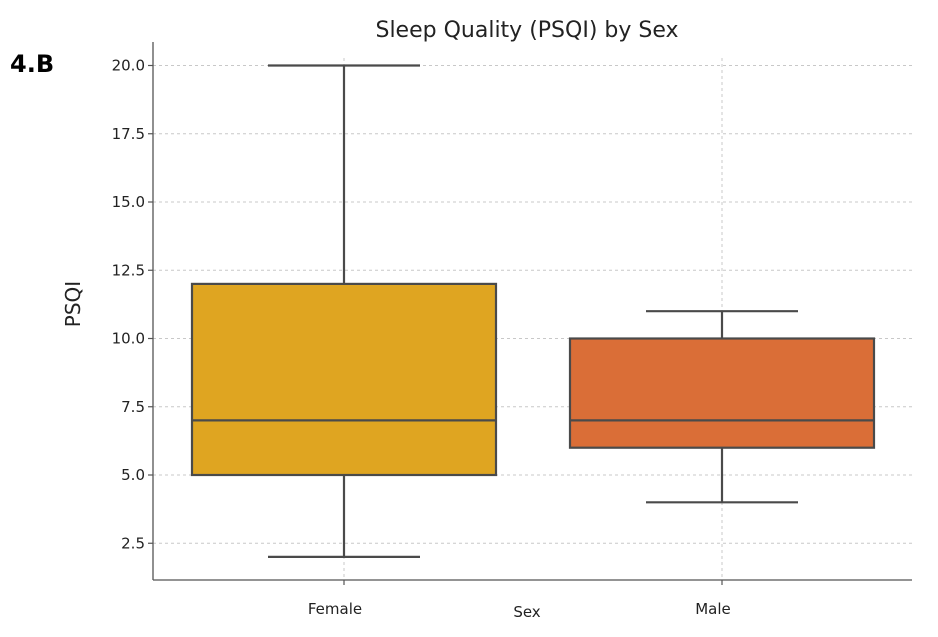 The image size is (938, 637). What do you see at coordinates (128, 270) in the screenshot?
I see `y-tick-label: 12.5` at bounding box center [128, 270].